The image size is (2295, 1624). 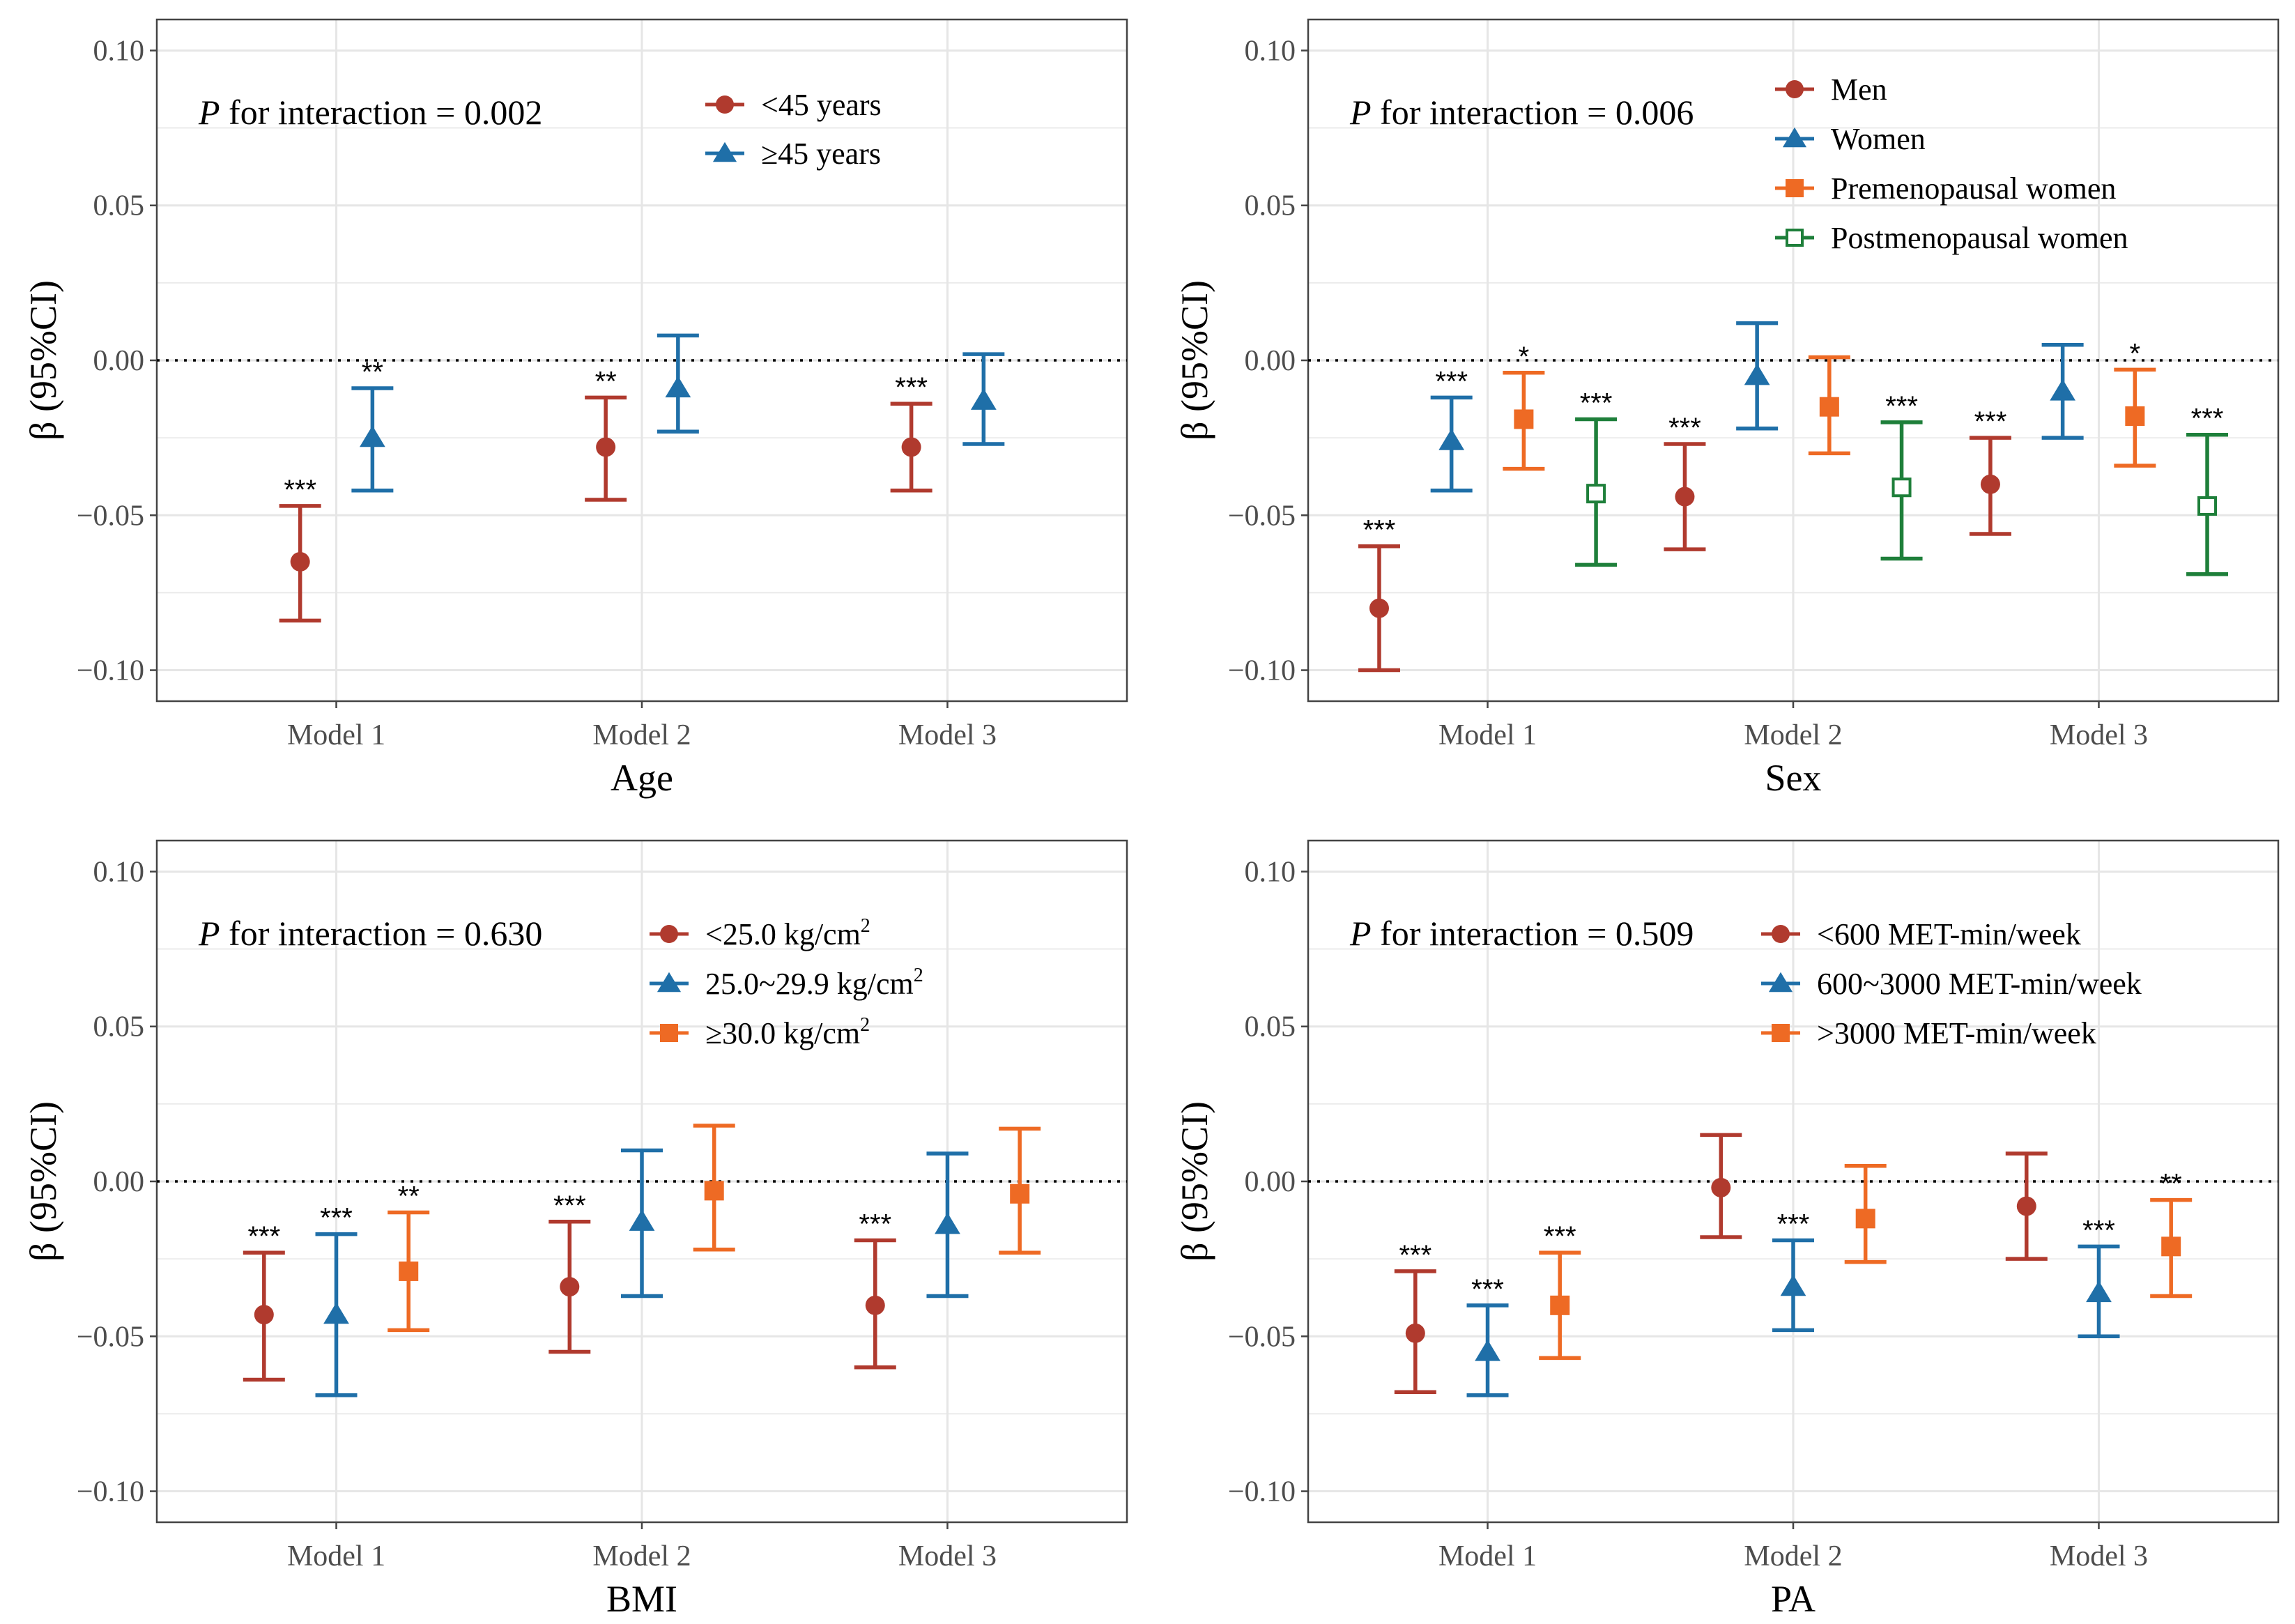 I want to click on legend-item: Postmenopausal women, so click(x=1951, y=238).